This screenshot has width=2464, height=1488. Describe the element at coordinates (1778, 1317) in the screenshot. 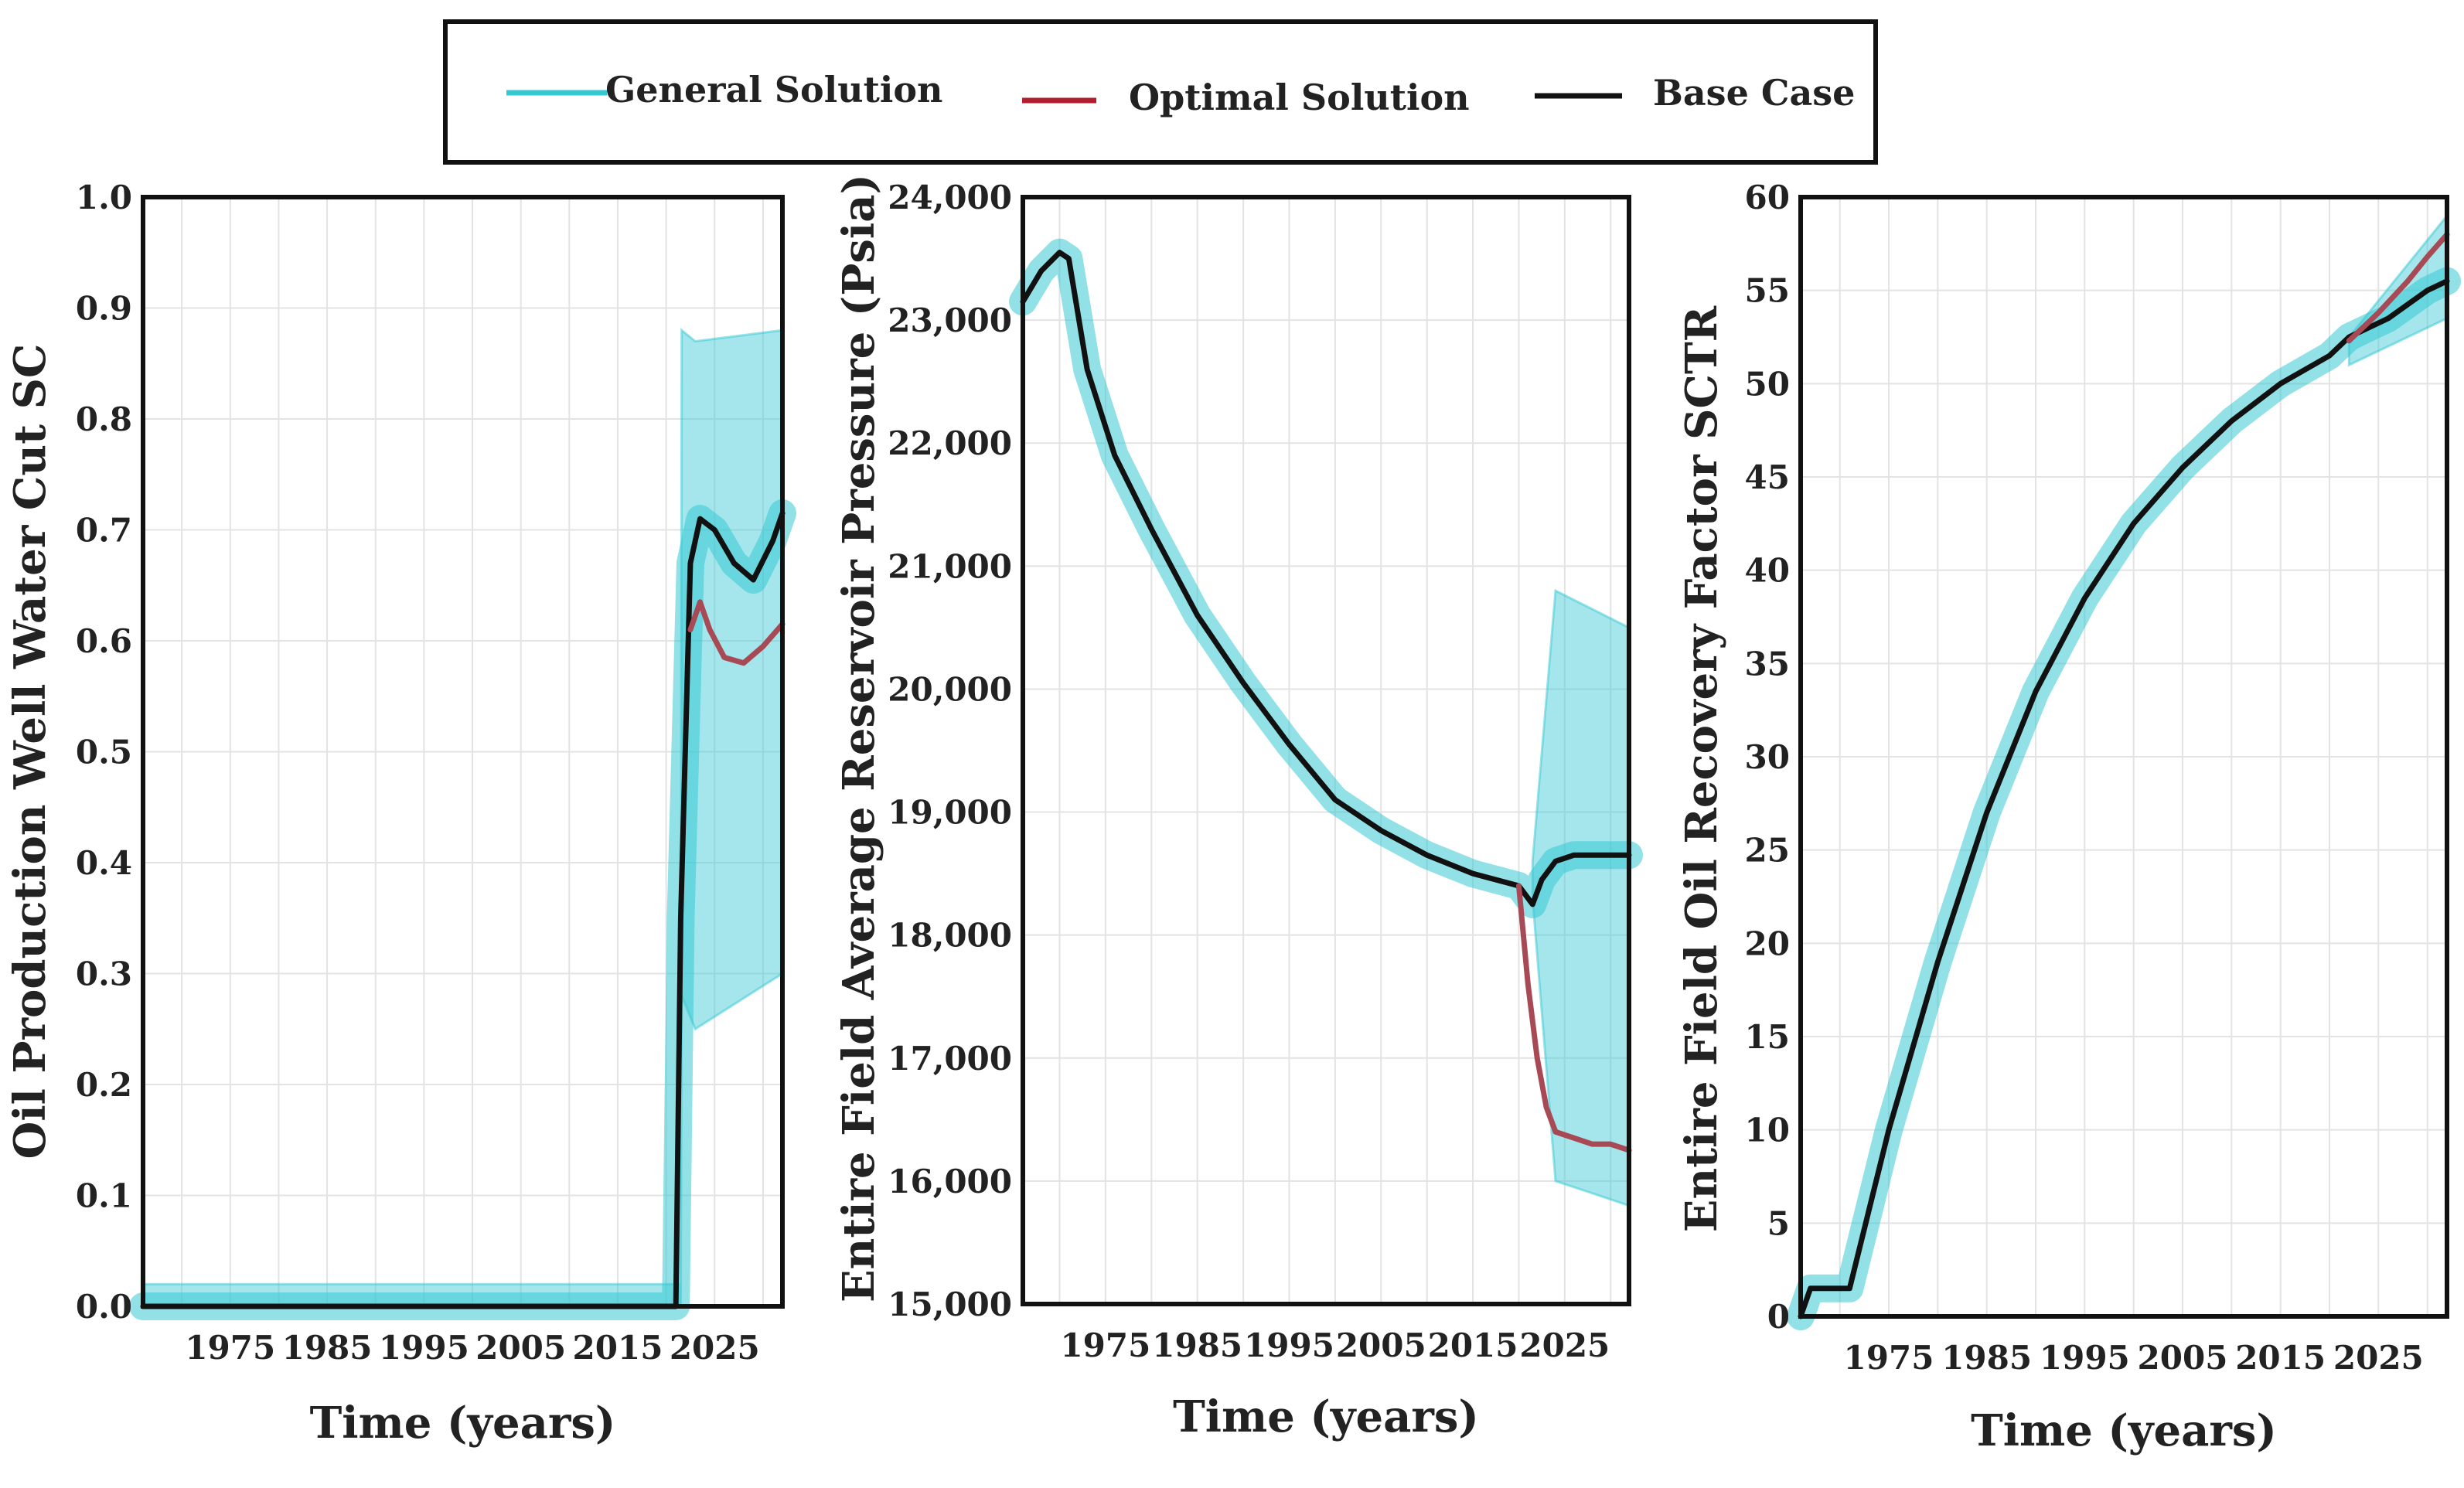

I see `y-tick-label: 0` at that location.